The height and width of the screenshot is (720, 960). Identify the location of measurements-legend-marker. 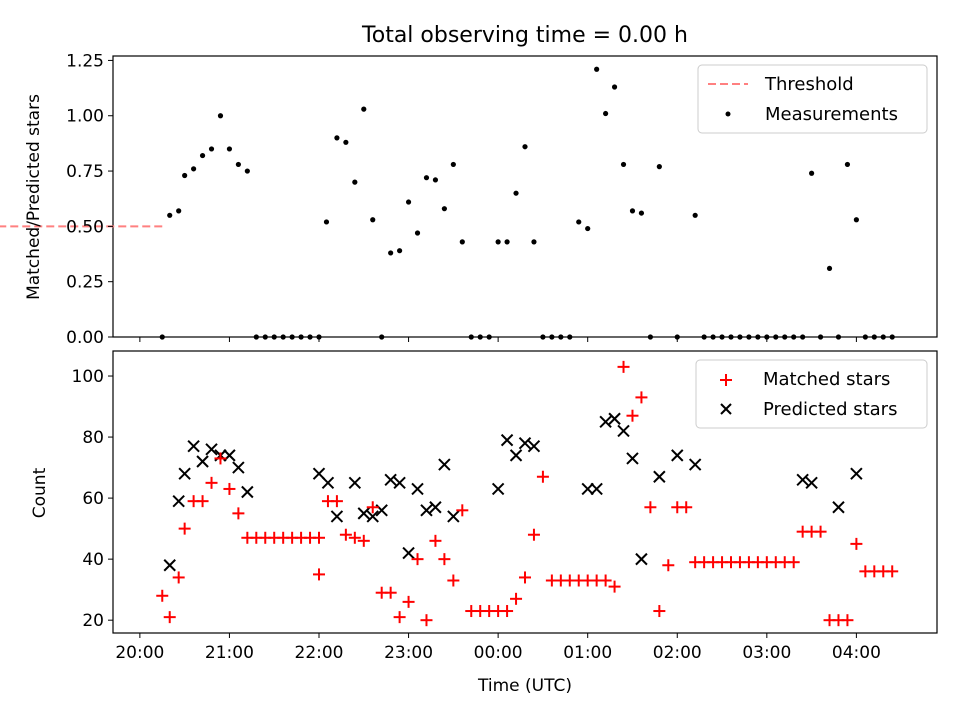
(728, 114).